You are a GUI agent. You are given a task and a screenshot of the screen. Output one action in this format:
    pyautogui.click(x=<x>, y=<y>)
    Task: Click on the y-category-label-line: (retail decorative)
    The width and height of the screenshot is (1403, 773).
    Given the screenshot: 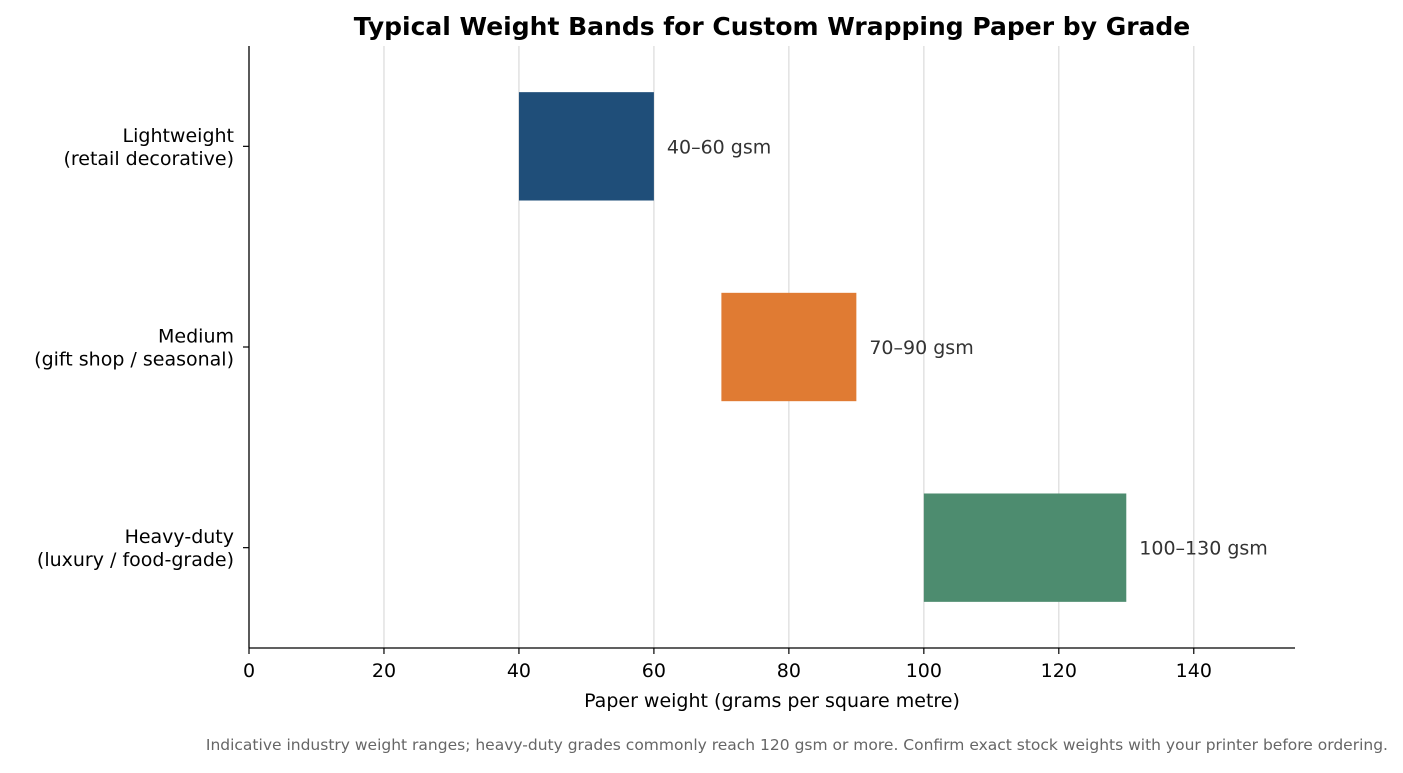 What is the action you would take?
    pyautogui.click(x=148, y=159)
    